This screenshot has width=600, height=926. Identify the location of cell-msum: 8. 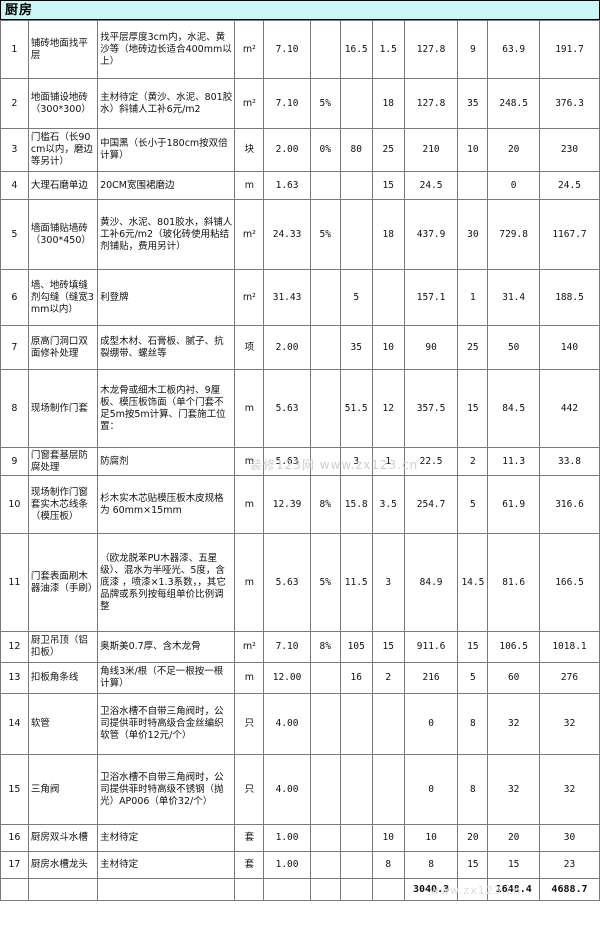
(431, 865).